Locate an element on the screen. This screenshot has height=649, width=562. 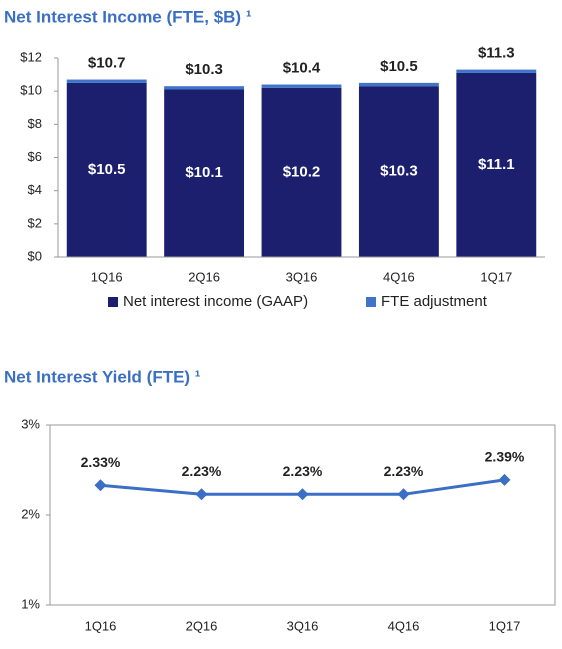
bar-value-label: $11.1 is located at coordinates (496, 164).